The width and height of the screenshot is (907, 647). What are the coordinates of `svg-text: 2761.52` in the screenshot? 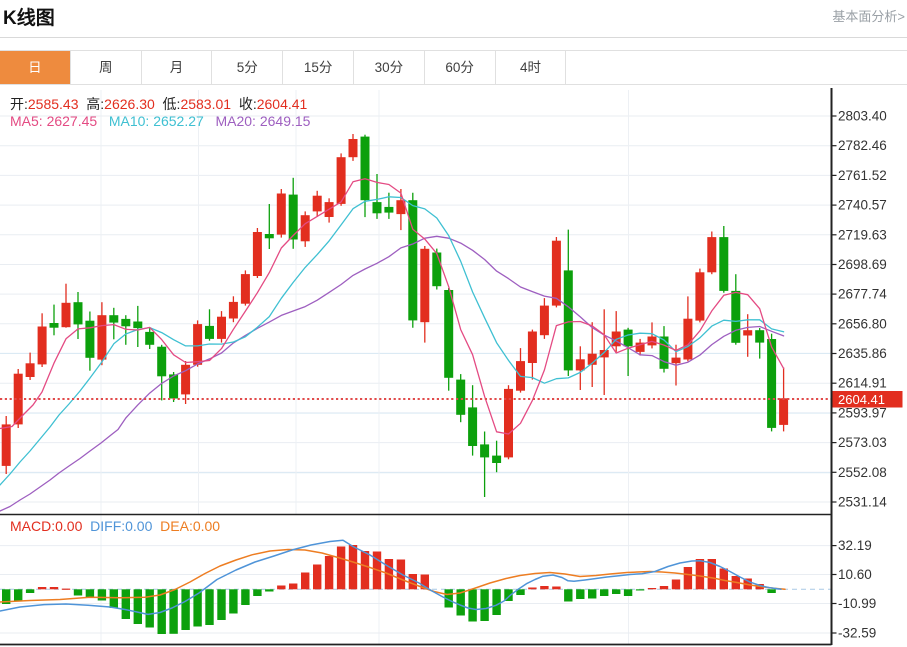 It's located at (862, 175).